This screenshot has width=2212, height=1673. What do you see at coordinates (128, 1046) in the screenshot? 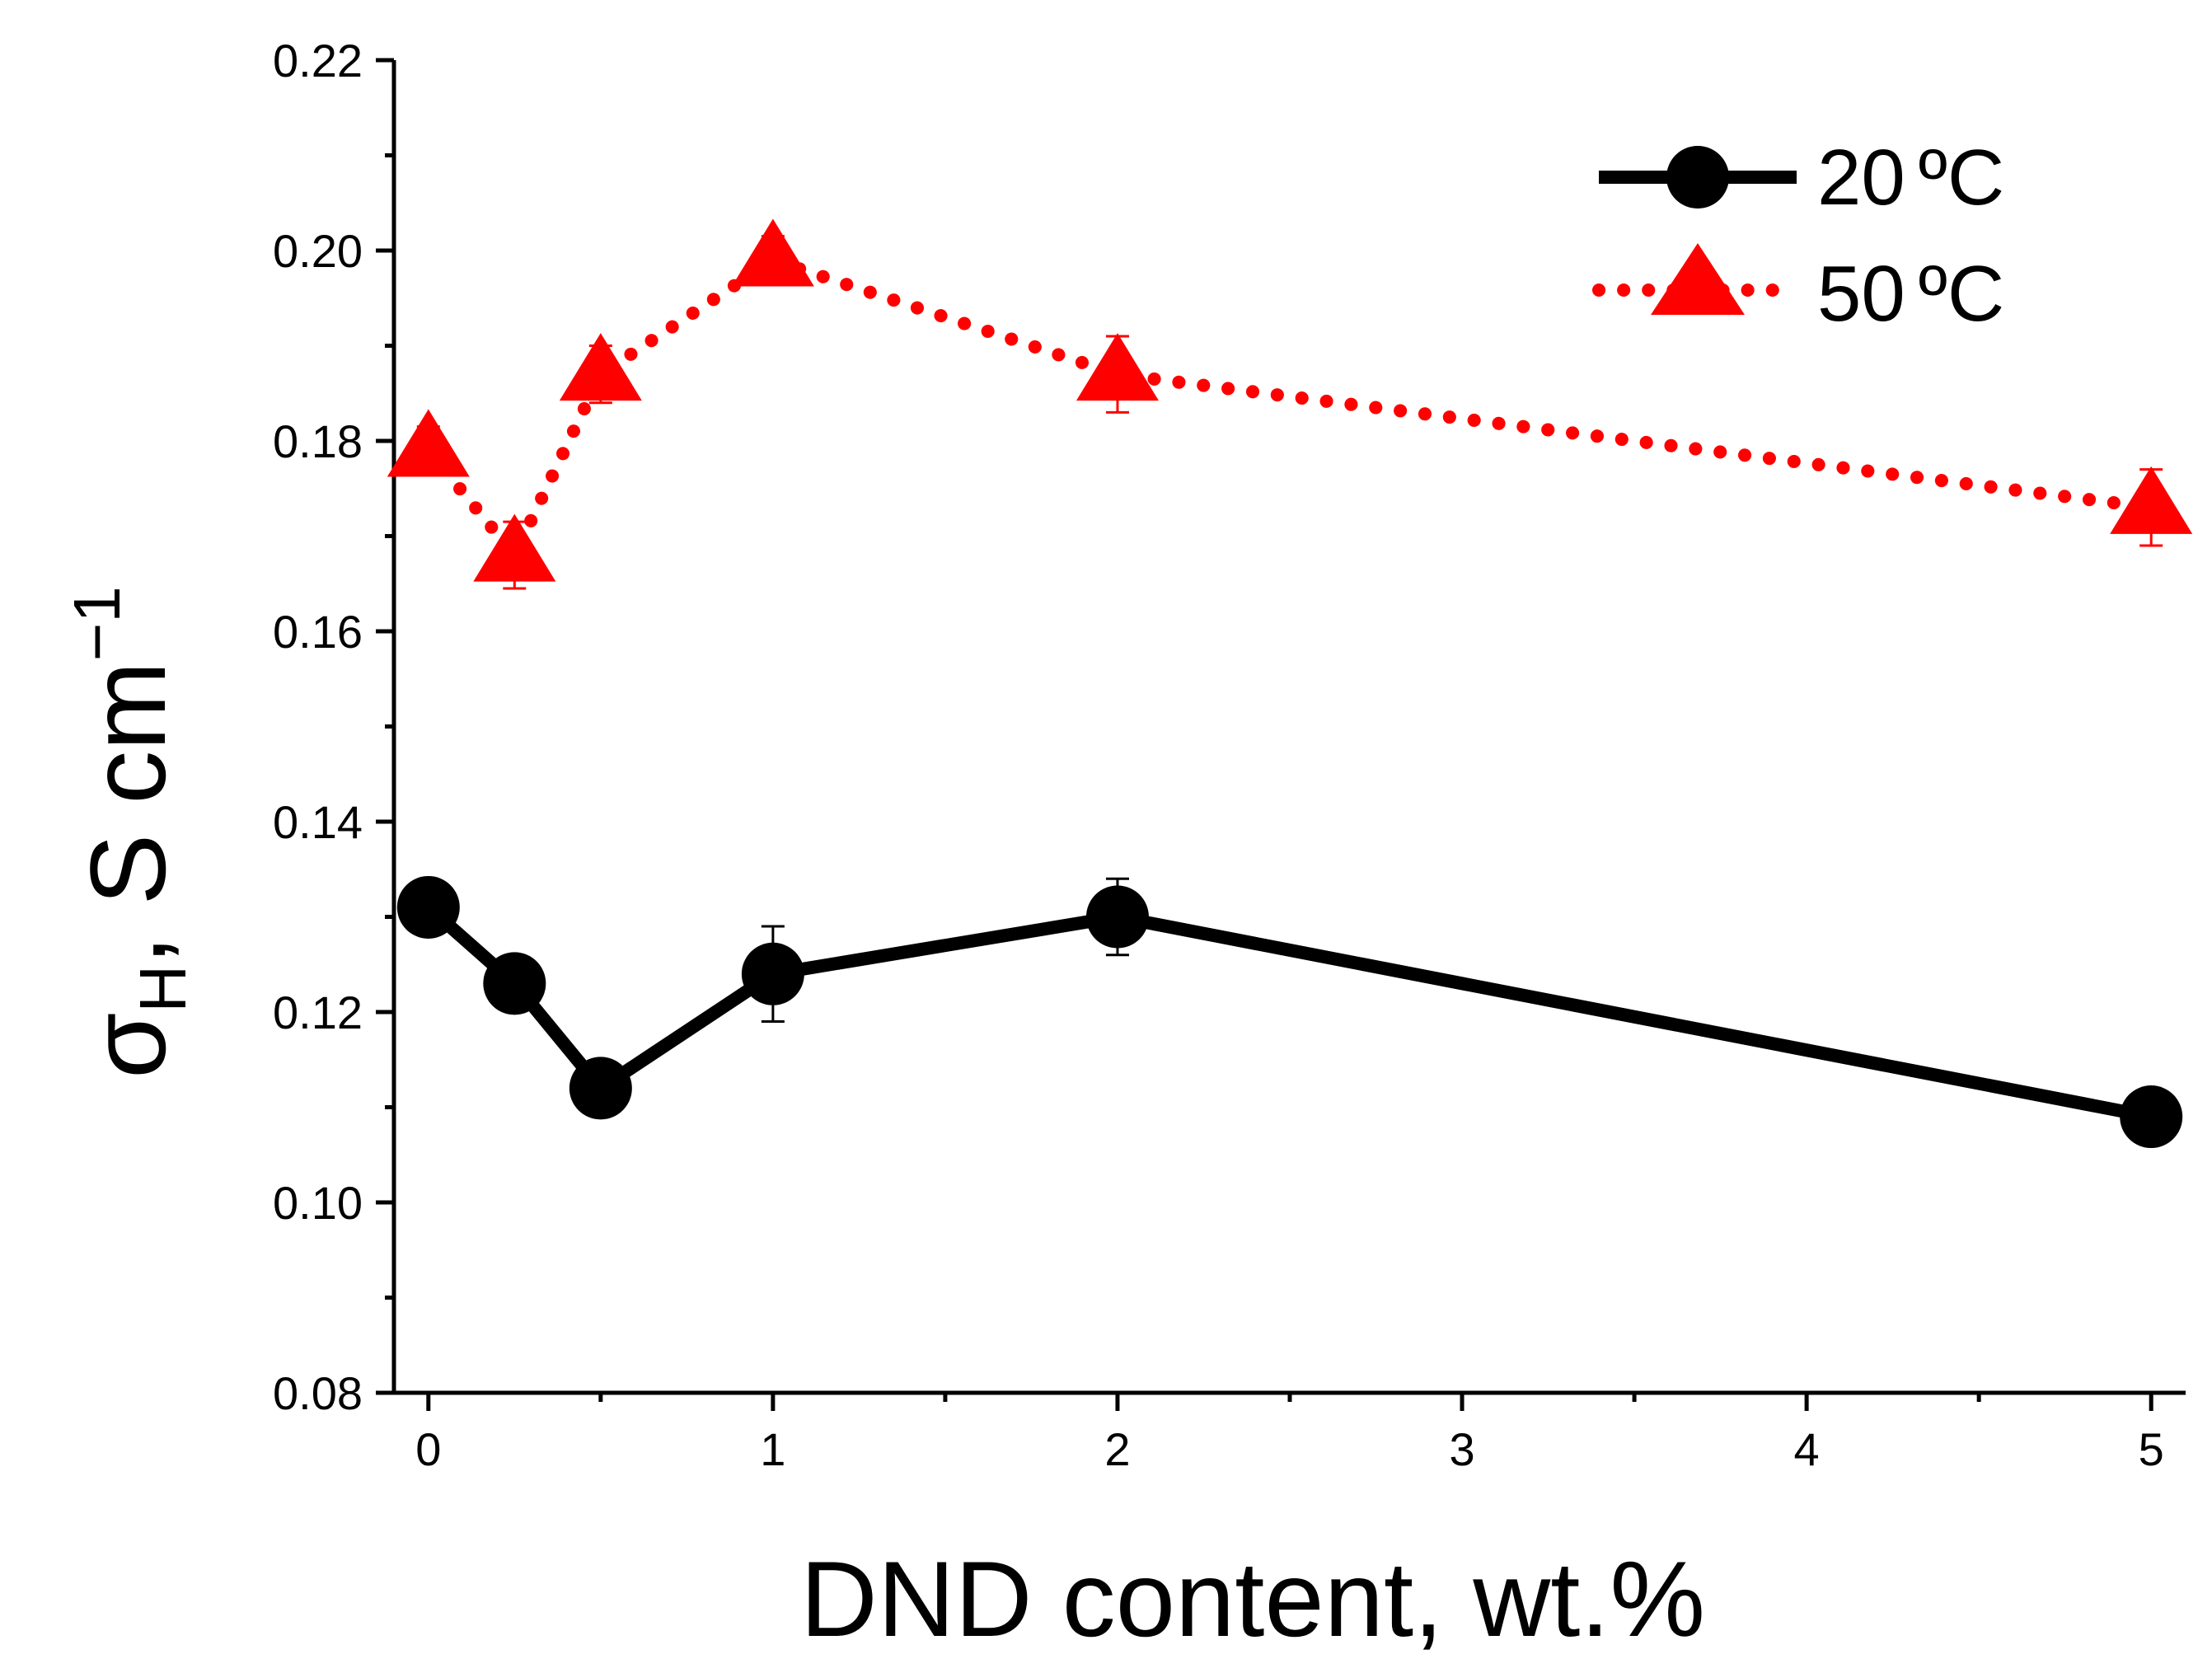
I see `y-axis-symbol: σ` at bounding box center [128, 1046].